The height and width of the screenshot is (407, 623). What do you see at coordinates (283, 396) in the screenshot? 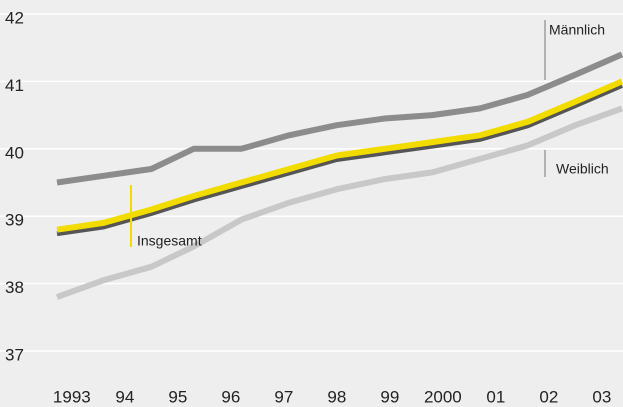
I see `x-tick-label: 97` at bounding box center [283, 396].